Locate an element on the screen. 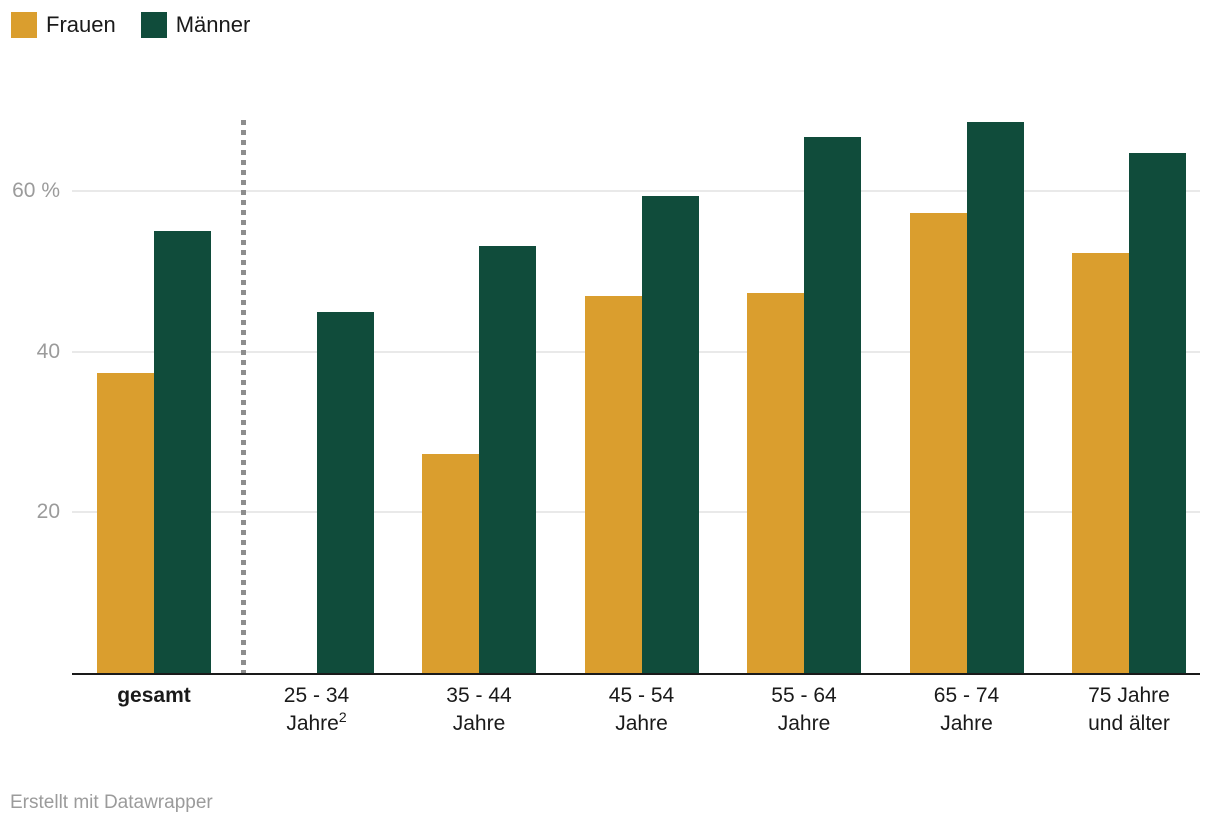 The height and width of the screenshot is (830, 1220). bar-männer-7 is located at coordinates (1157, 413).